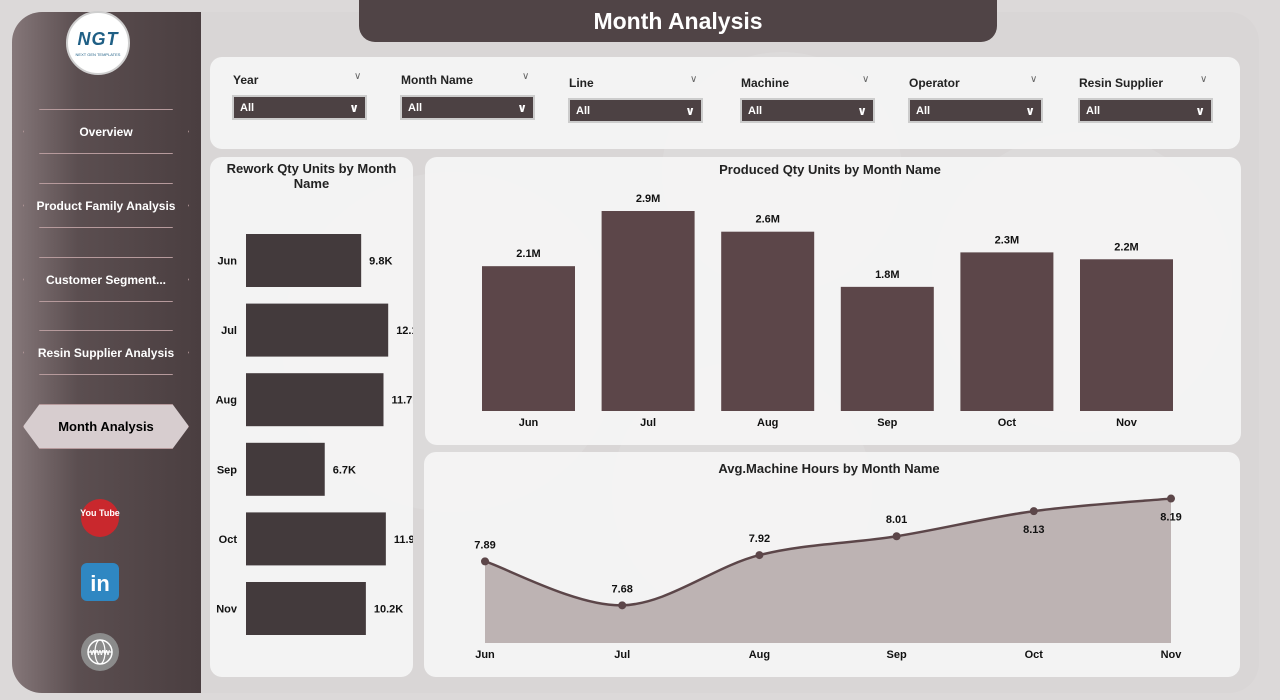 The image size is (1280, 700). I want to click on machine-hours-value-label: 8.13, so click(1033, 530).